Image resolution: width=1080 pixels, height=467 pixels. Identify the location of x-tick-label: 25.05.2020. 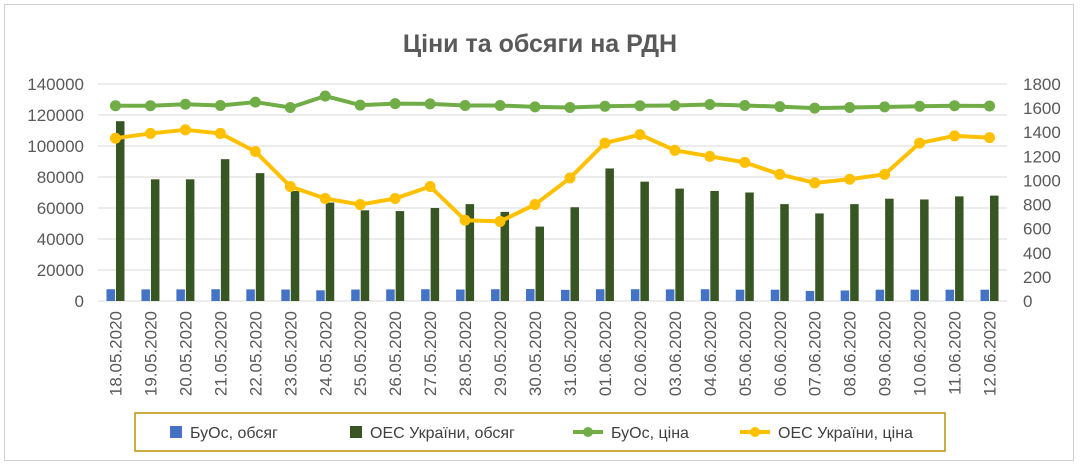
(360, 353).